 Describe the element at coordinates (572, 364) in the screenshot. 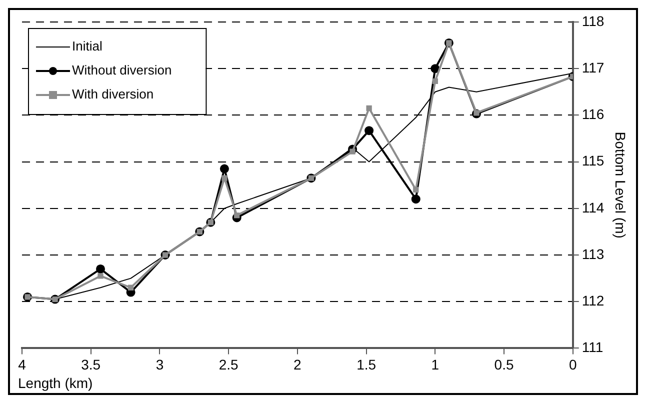

I see `x-tick-label: 0` at that location.